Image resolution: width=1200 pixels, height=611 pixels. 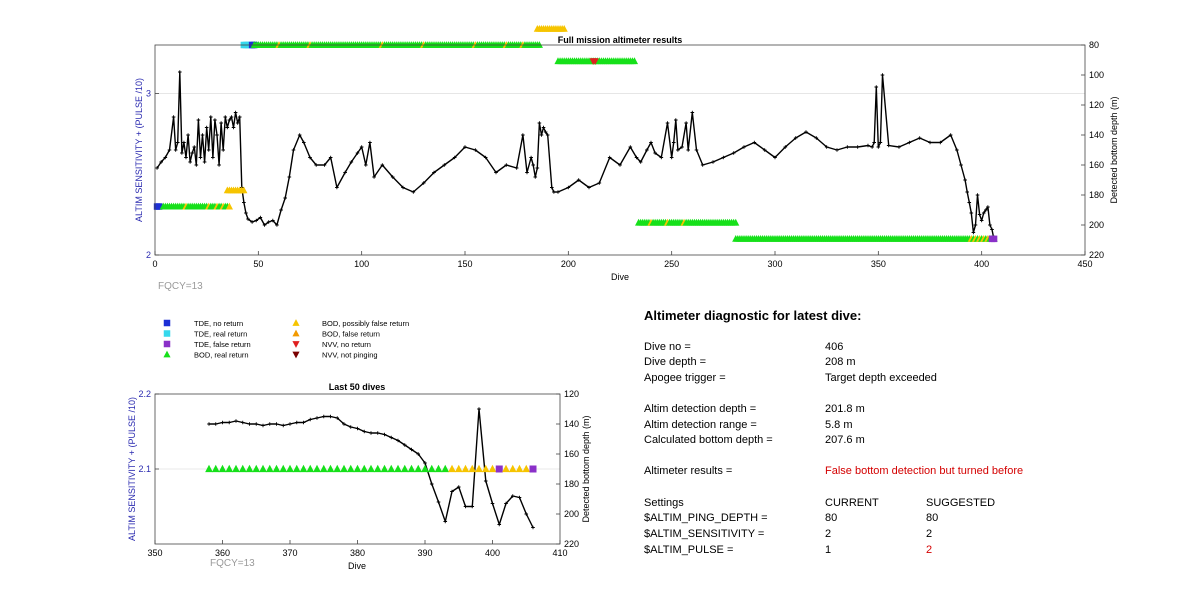 What do you see at coordinates (148, 93) in the screenshot?
I see `y-tick-label: 3` at bounding box center [148, 93].